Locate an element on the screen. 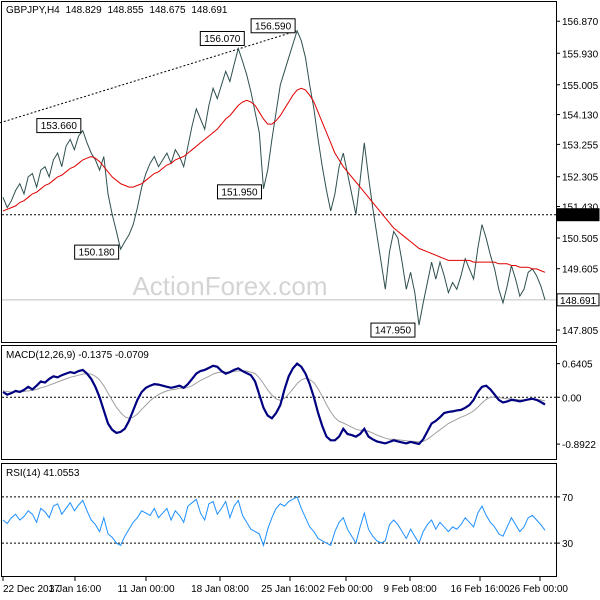 The height and width of the screenshot is (600, 600). y-tick-label: 30 is located at coordinates (568, 544).